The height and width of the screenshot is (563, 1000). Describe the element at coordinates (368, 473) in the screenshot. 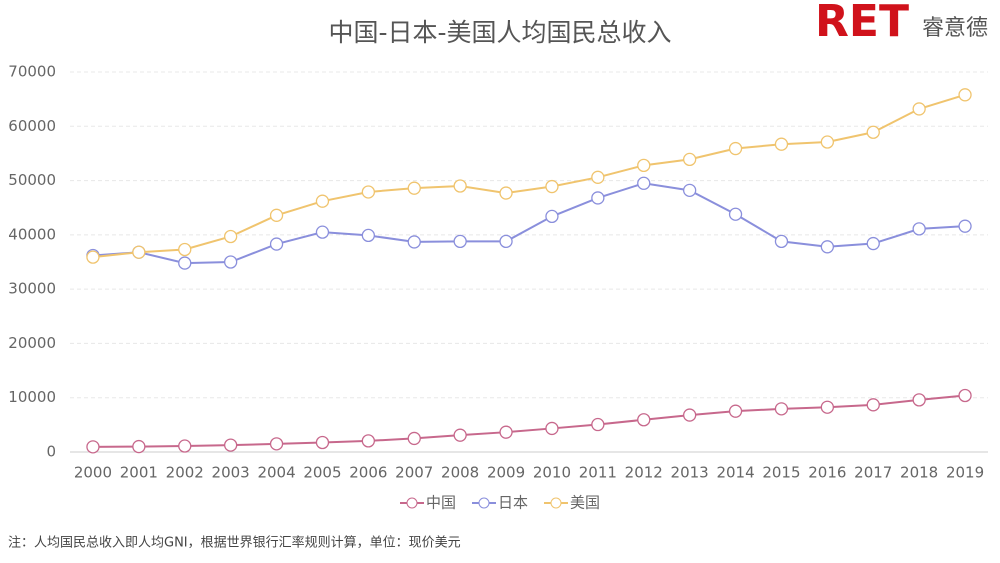

I see `x-tick-label: 2006` at that location.